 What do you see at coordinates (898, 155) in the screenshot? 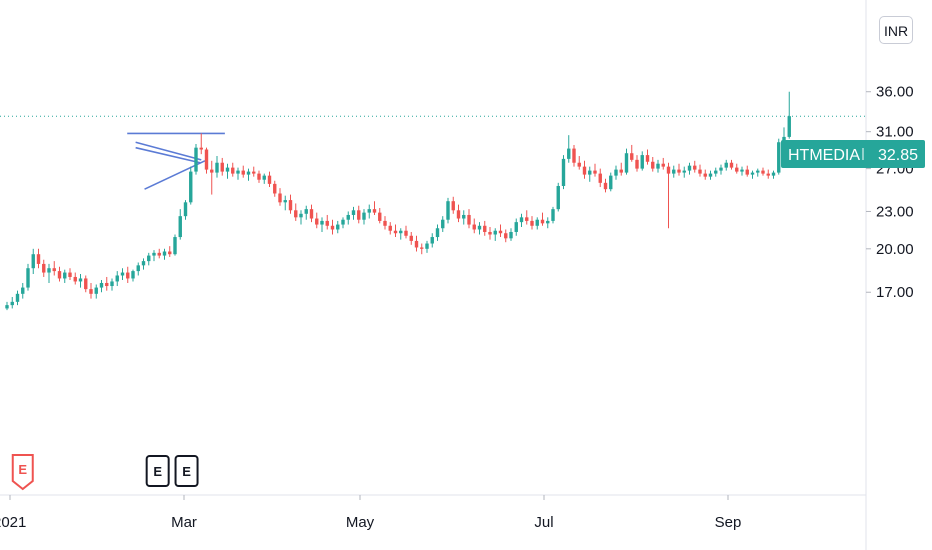
I see `last-price-label: 32.85` at bounding box center [898, 155].